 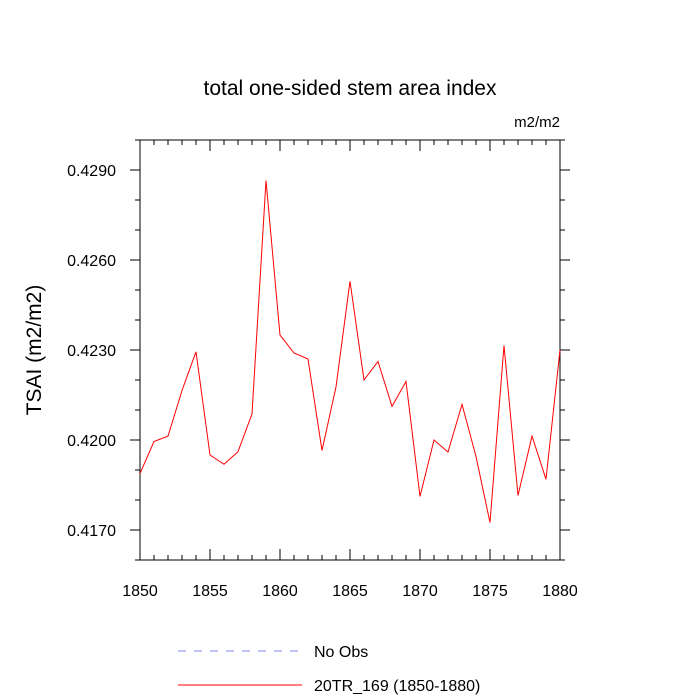 What do you see at coordinates (560, 591) in the screenshot?
I see `x-tick-label: 1880` at bounding box center [560, 591].